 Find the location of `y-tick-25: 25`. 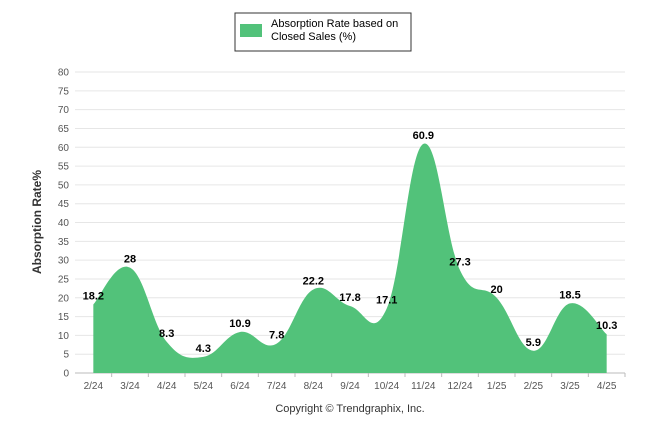

y-tick-25: 25 is located at coordinates (64, 279).